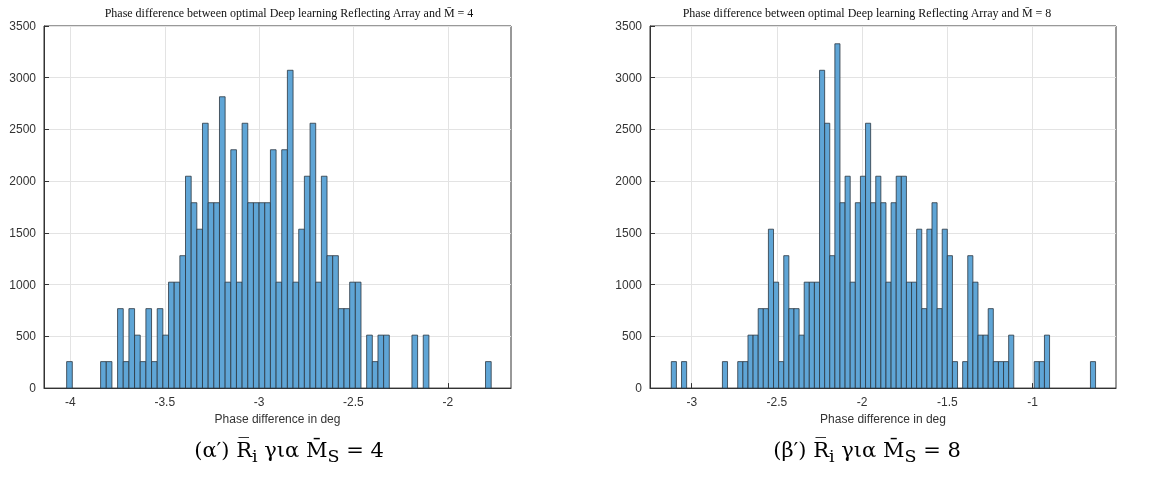 The width and height of the screenshot is (1157, 495). What do you see at coordinates (289, 452) in the screenshot?
I see `text: (α′) R̅$_{i}$ για M̄$_{S}$ = 4` at bounding box center [289, 452].